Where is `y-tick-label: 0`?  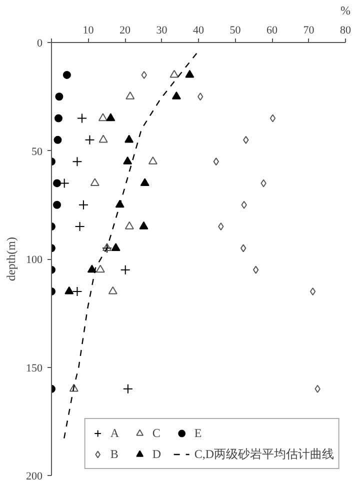 y-tick-label: 0 is located at coordinates (40, 44).